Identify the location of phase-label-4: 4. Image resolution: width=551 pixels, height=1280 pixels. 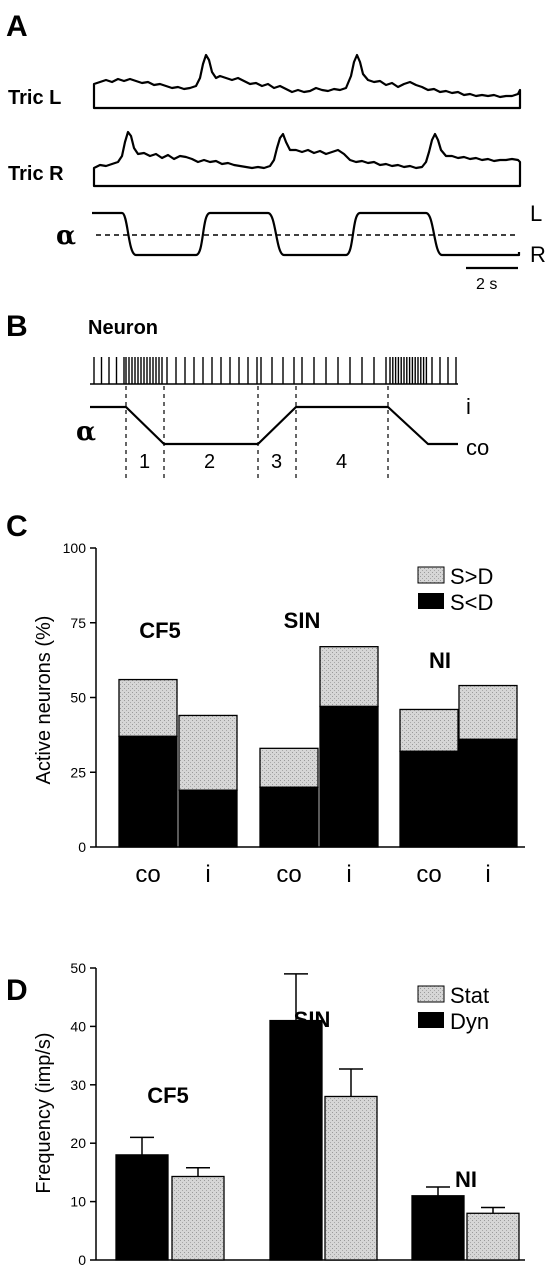
(341, 462).